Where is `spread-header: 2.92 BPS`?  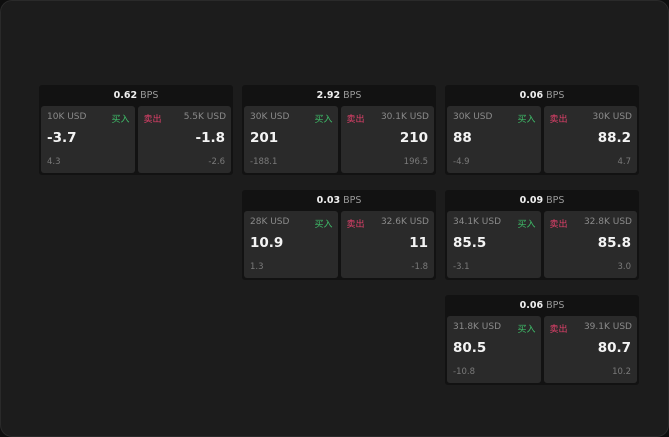
spread-header: 2.92 BPS is located at coordinates (339, 95).